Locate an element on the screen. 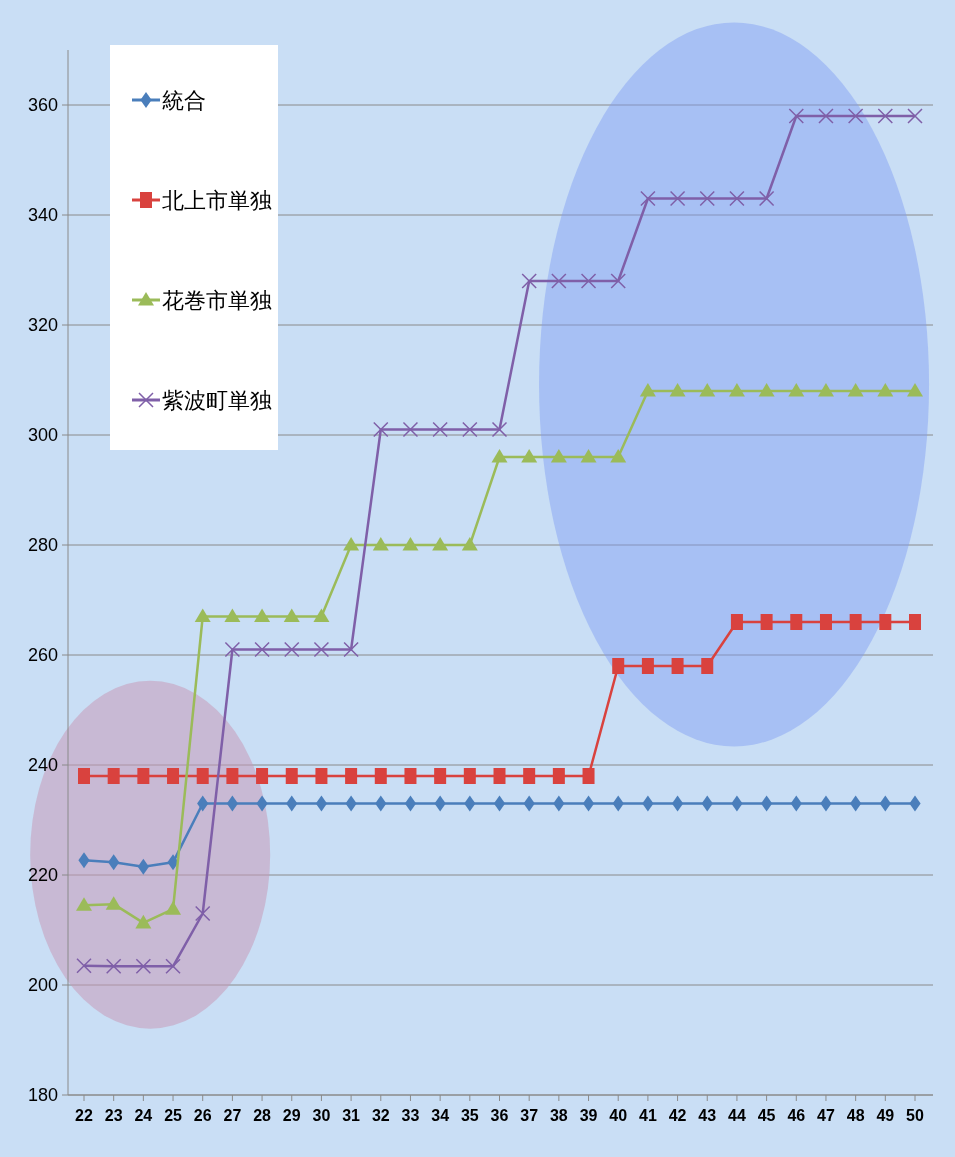 Image resolution: width=955 pixels, height=1157 pixels. legend-label: 花巻市単独 is located at coordinates (217, 300).